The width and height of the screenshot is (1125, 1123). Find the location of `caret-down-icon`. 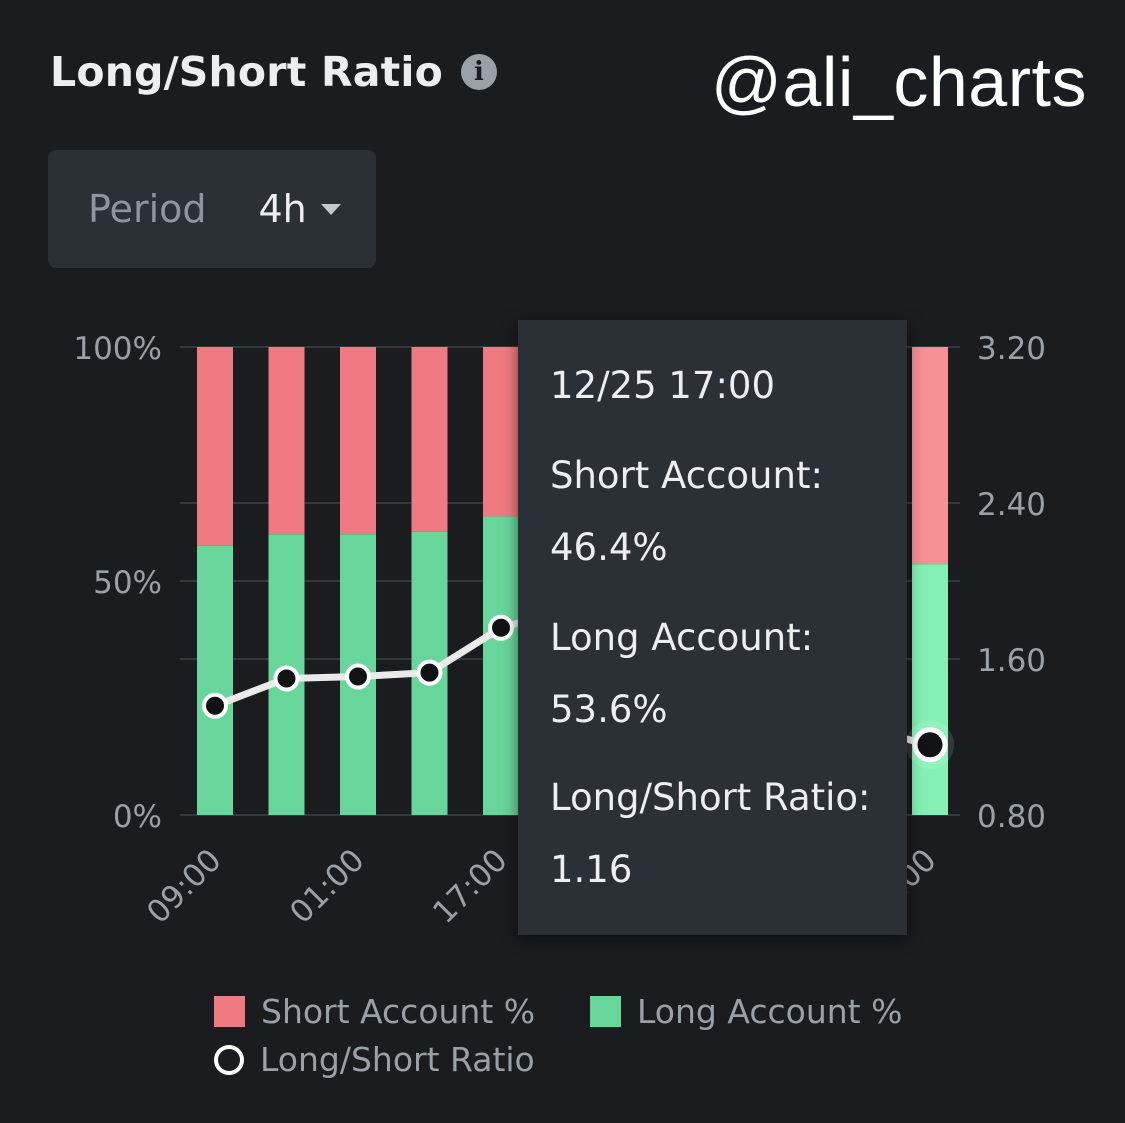

caret-down-icon is located at coordinates (330, 209).